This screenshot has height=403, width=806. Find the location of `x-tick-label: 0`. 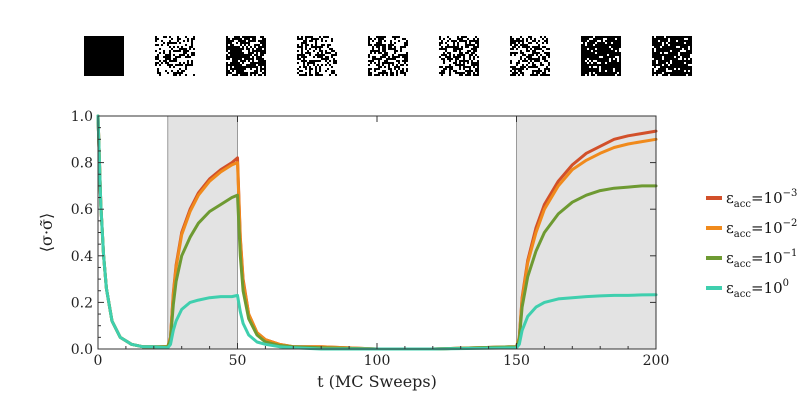

x-tick-label: 0 is located at coordinates (98, 361).